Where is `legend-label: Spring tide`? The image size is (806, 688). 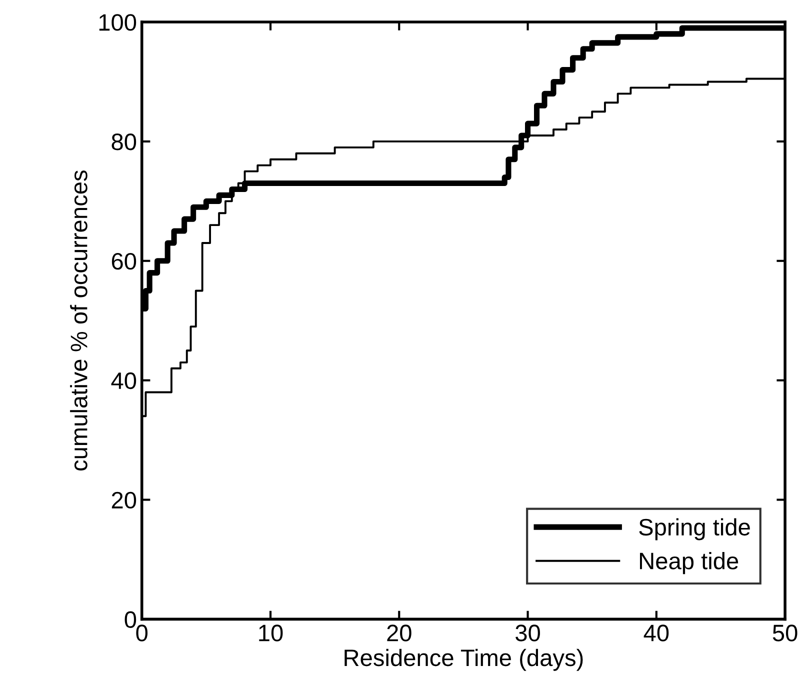 legend-label: Spring tide is located at coordinates (694, 529).